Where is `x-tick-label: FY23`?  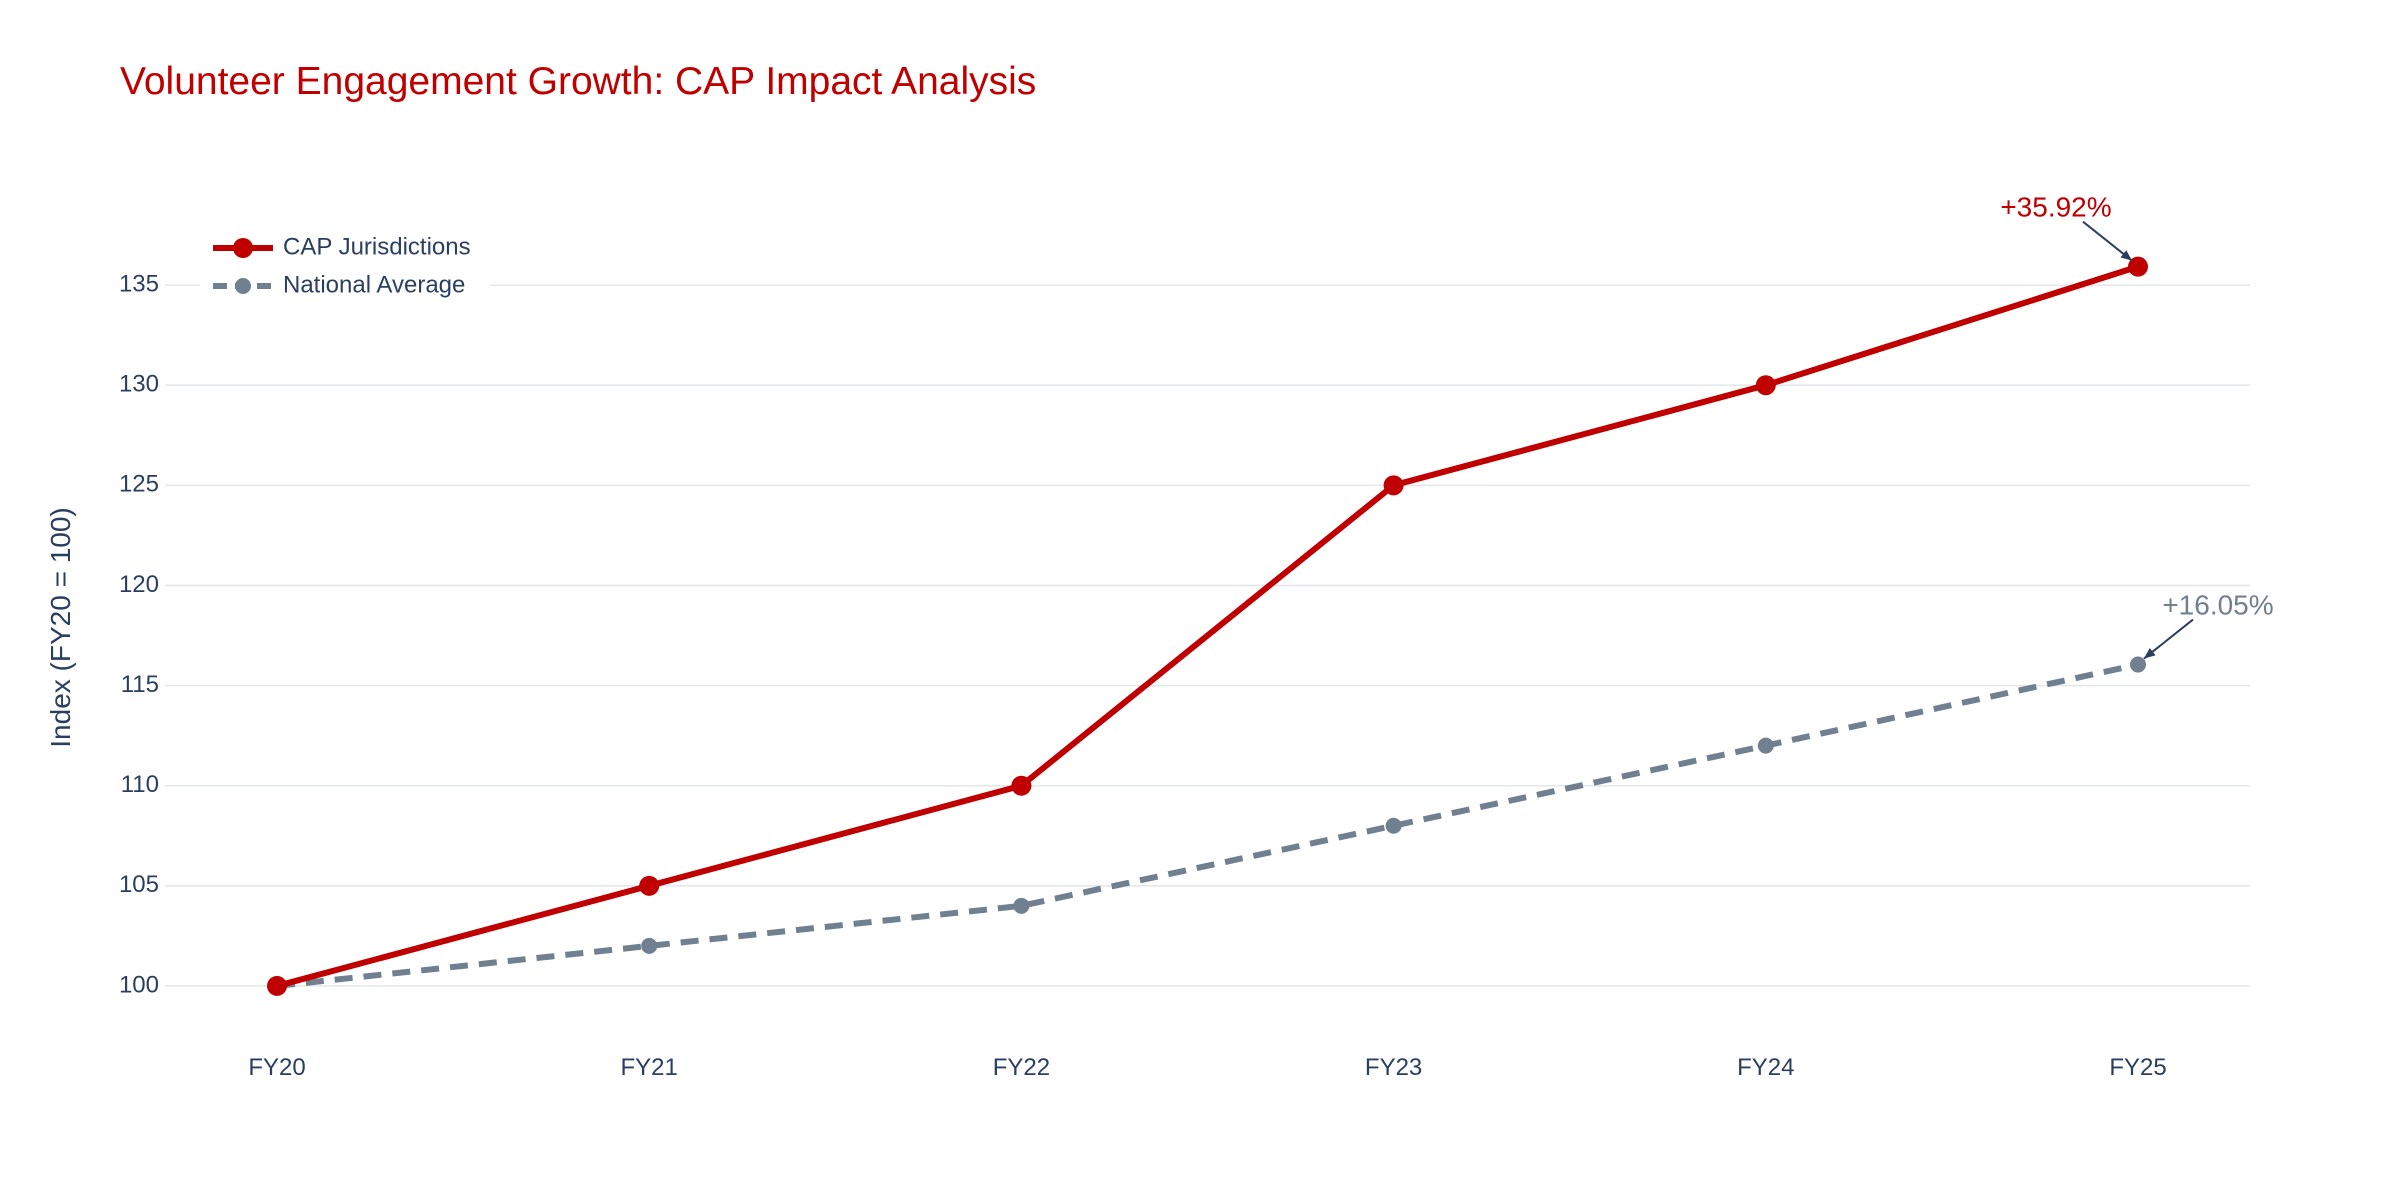 x-tick-label: FY23 is located at coordinates (1393, 1067).